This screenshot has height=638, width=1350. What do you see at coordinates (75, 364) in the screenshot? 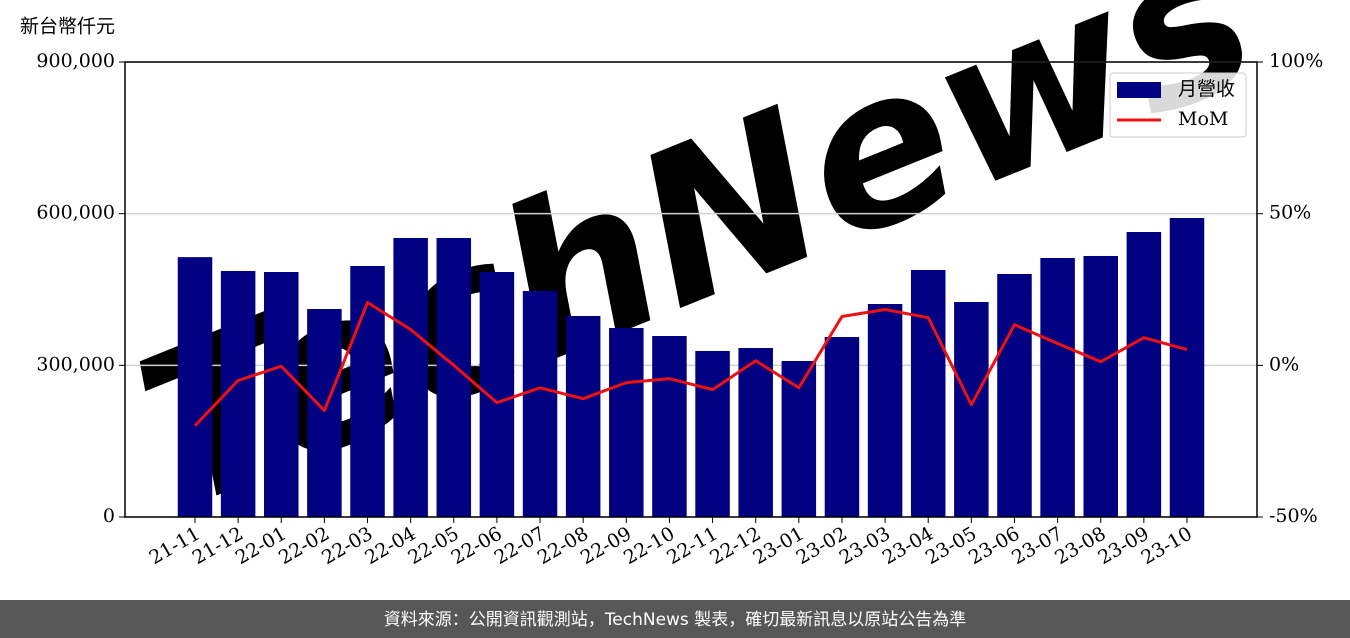
I see `y-tick-label: 300,000` at bounding box center [75, 364].